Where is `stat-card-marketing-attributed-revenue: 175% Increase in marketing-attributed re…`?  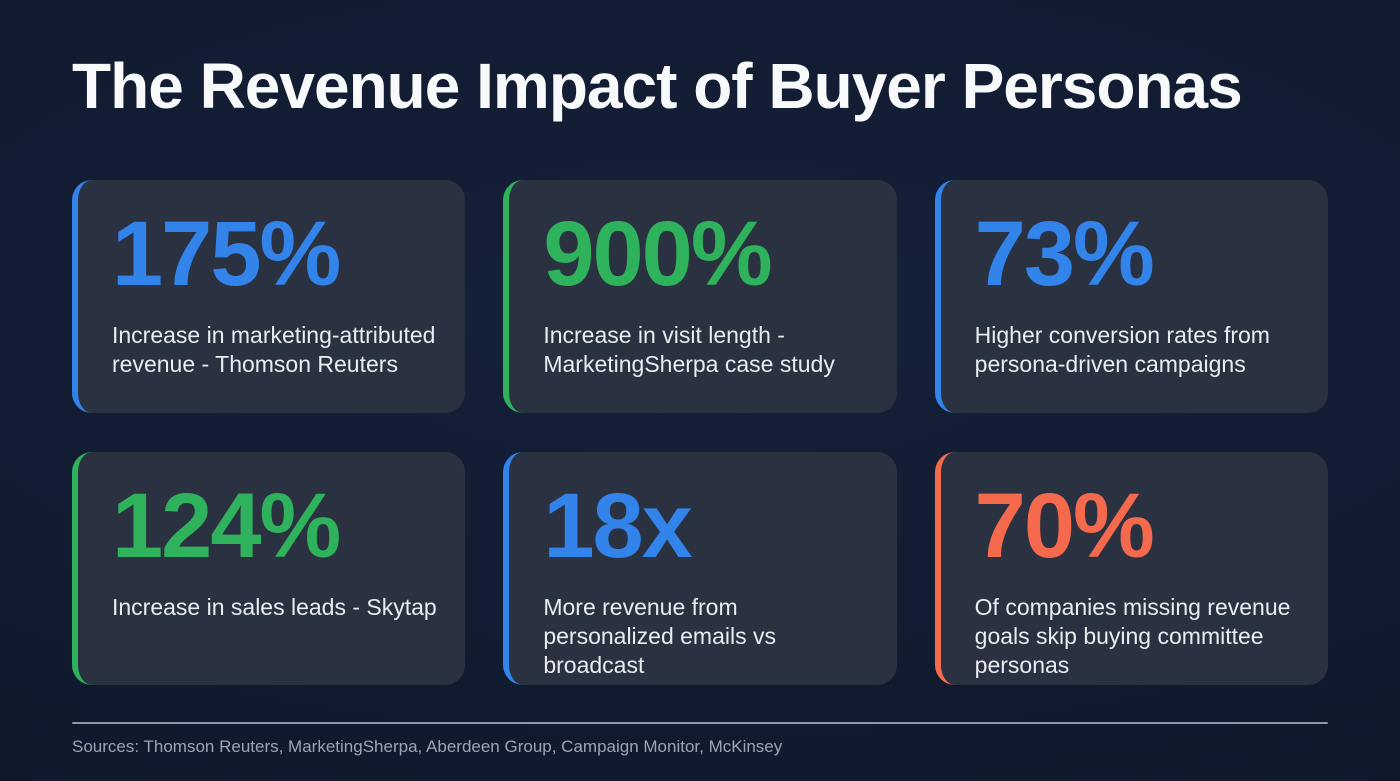 stat-card-marketing-attributed-revenue: 175% Increase in marketing-attributed re… is located at coordinates (269, 296).